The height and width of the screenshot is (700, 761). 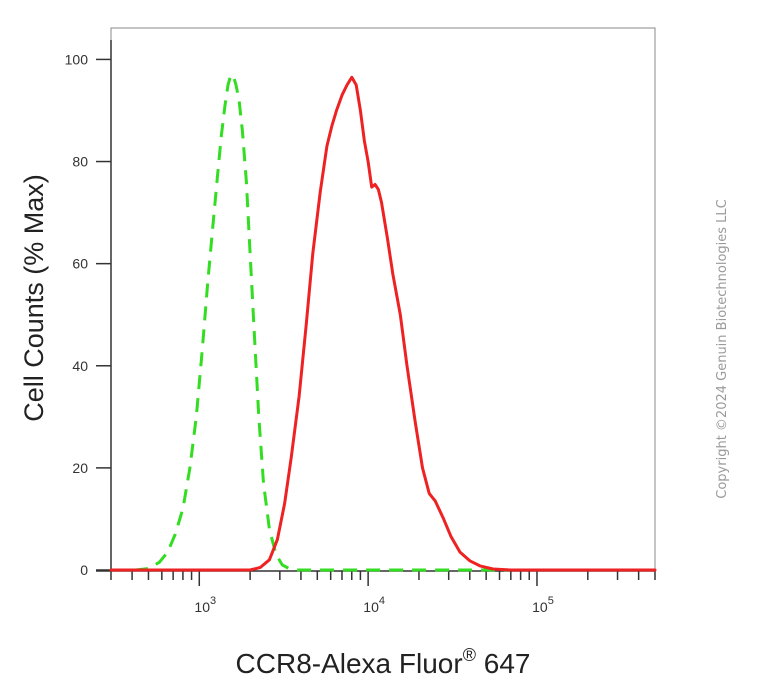 What do you see at coordinates (374, 605) in the screenshot?
I see `x-tick-label: 10⁴` at bounding box center [374, 605].